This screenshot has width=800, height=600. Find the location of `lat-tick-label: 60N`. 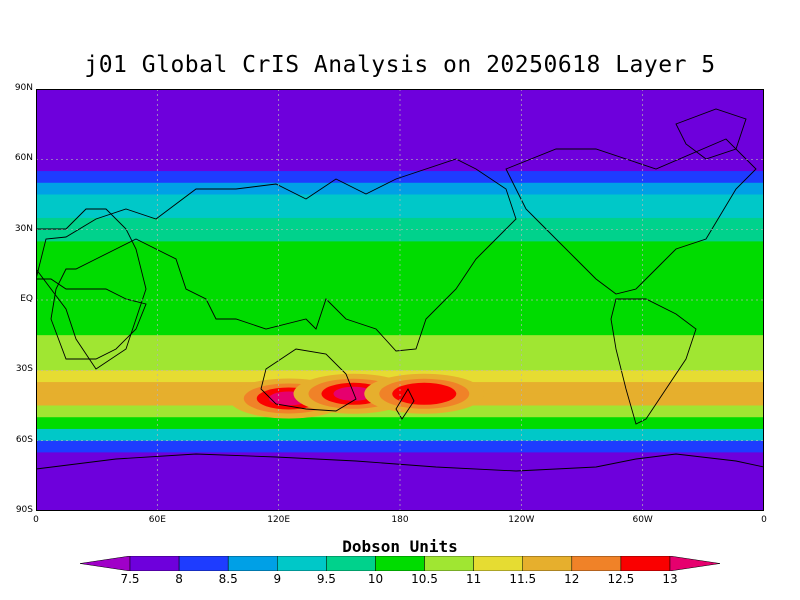

lat-tick-label: 60N is located at coordinates (23, 158).